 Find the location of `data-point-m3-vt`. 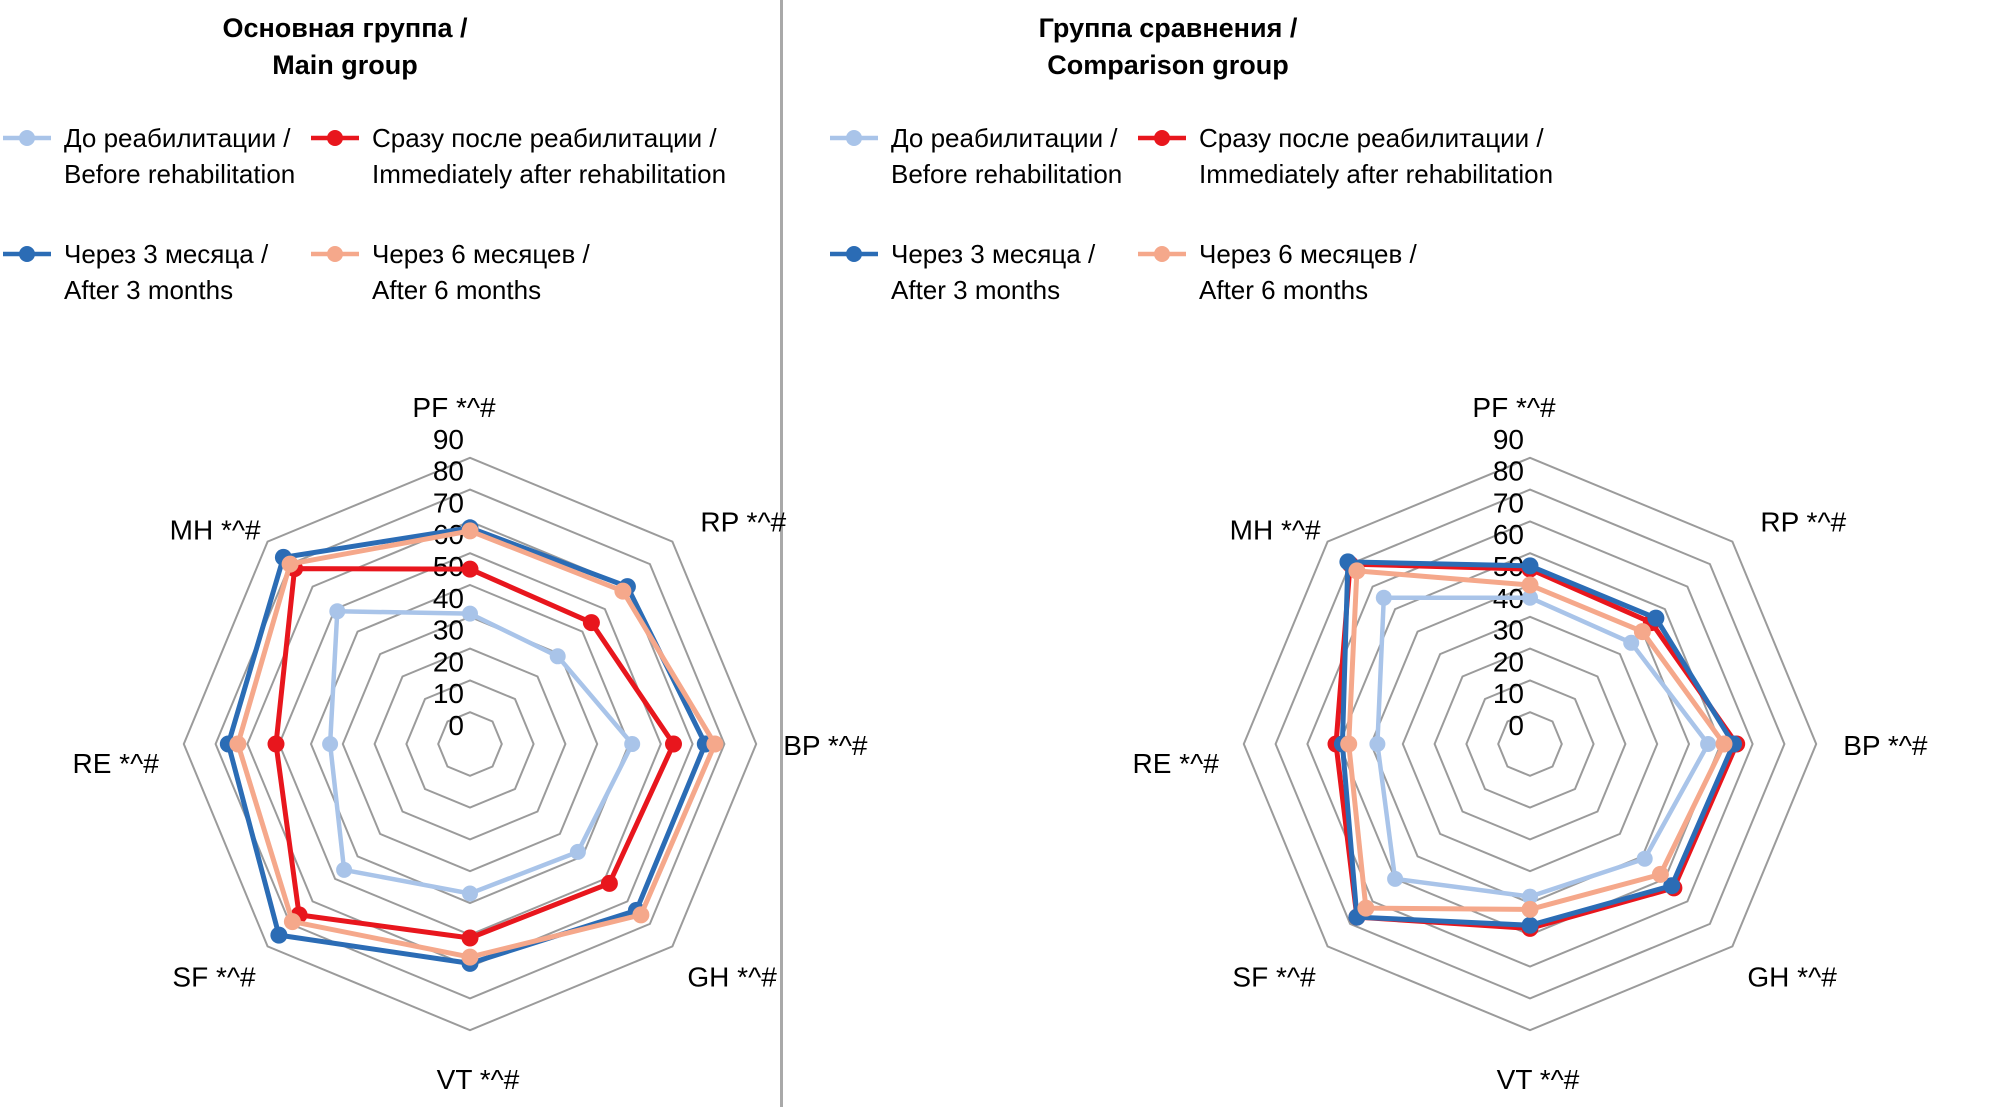

data-point-m3-vt is located at coordinates (1530, 925).